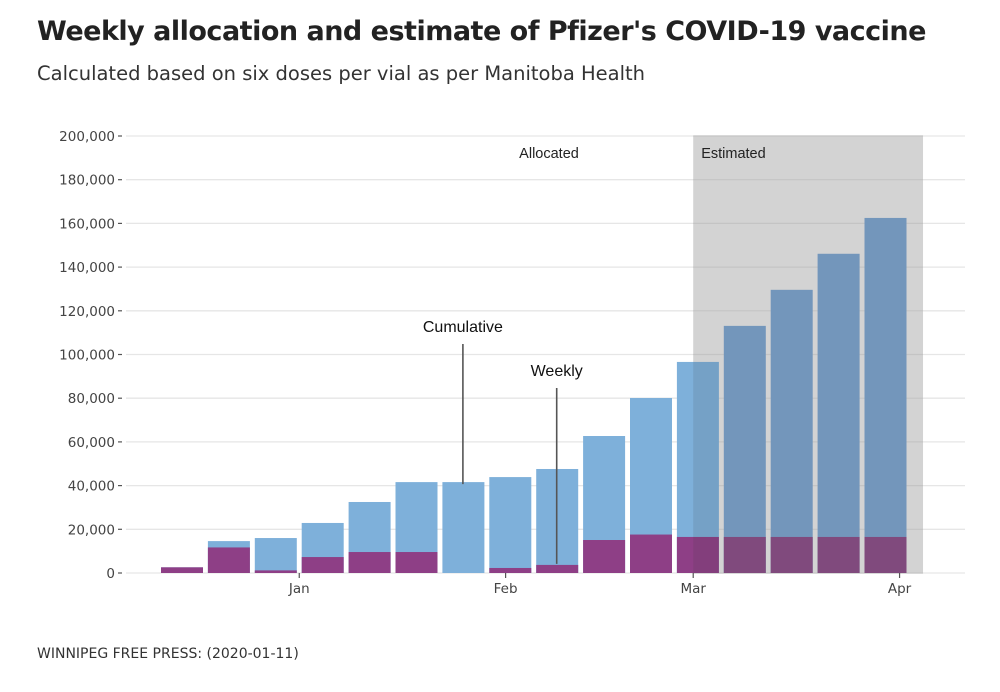 The height and width of the screenshot is (692, 1000). What do you see at coordinates (168, 654) in the screenshot?
I see `source-credit: WINNIPEG FREE PRESS: (2020-01-11)` at bounding box center [168, 654].